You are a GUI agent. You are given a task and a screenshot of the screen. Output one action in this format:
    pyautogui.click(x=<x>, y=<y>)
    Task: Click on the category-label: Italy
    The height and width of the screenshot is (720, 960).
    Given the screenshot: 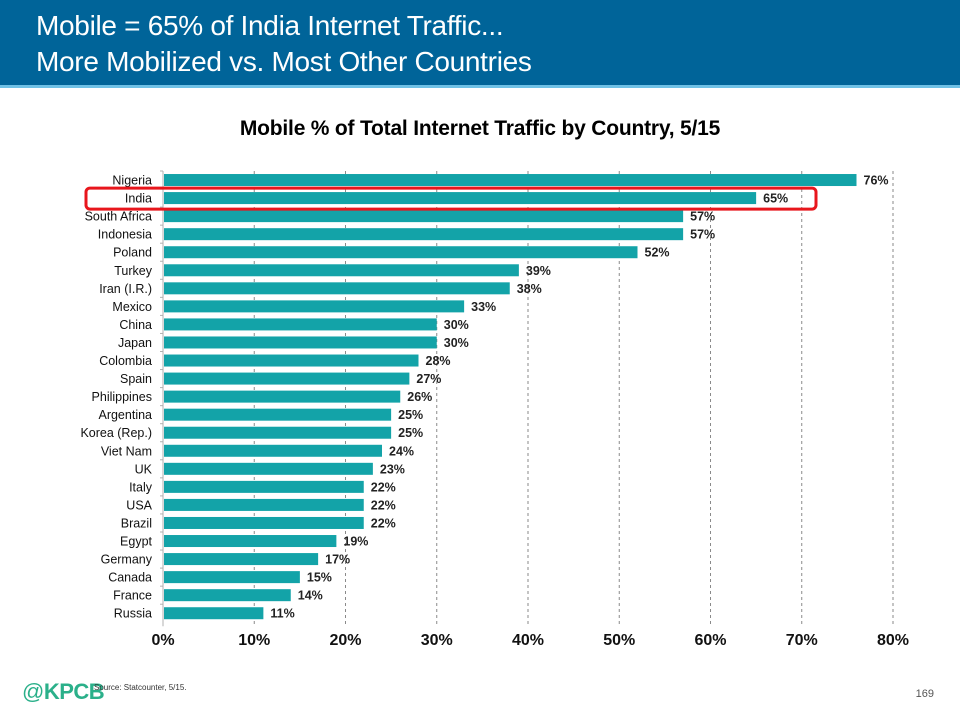 What is the action you would take?
    pyautogui.click(x=141, y=487)
    